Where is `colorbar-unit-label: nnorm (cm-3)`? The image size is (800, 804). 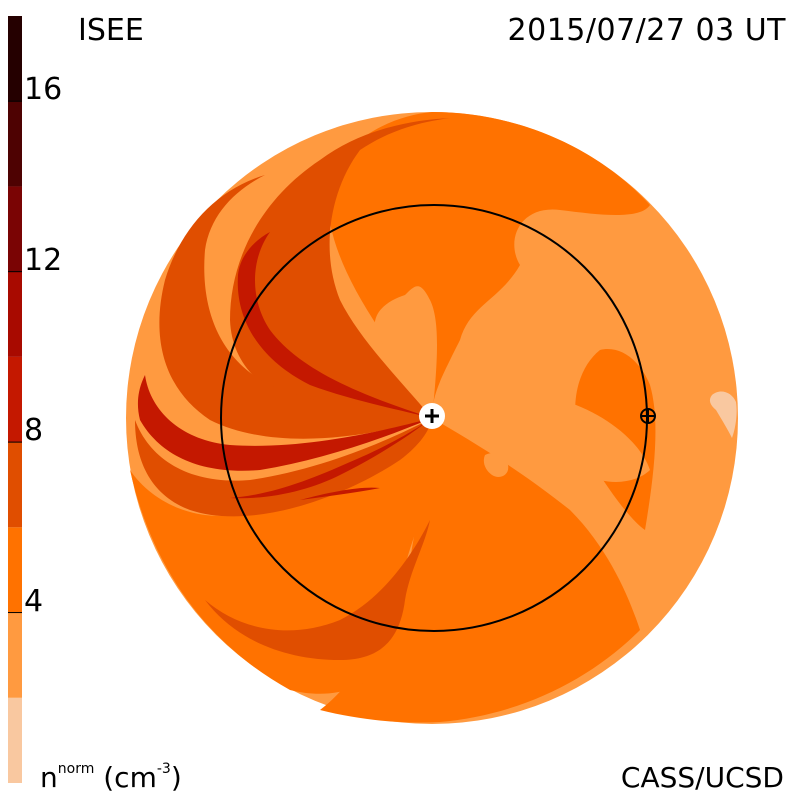 colorbar-unit-label: nnorm (cm-3) is located at coordinates (111, 777).